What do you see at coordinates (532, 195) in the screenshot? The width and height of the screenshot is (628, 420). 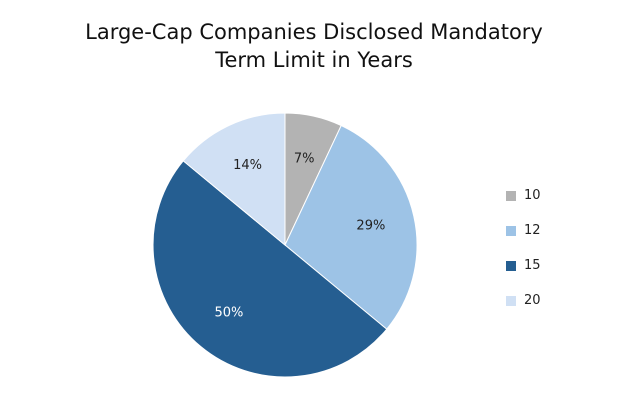 I see `legend-label-10: 10` at bounding box center [532, 195].